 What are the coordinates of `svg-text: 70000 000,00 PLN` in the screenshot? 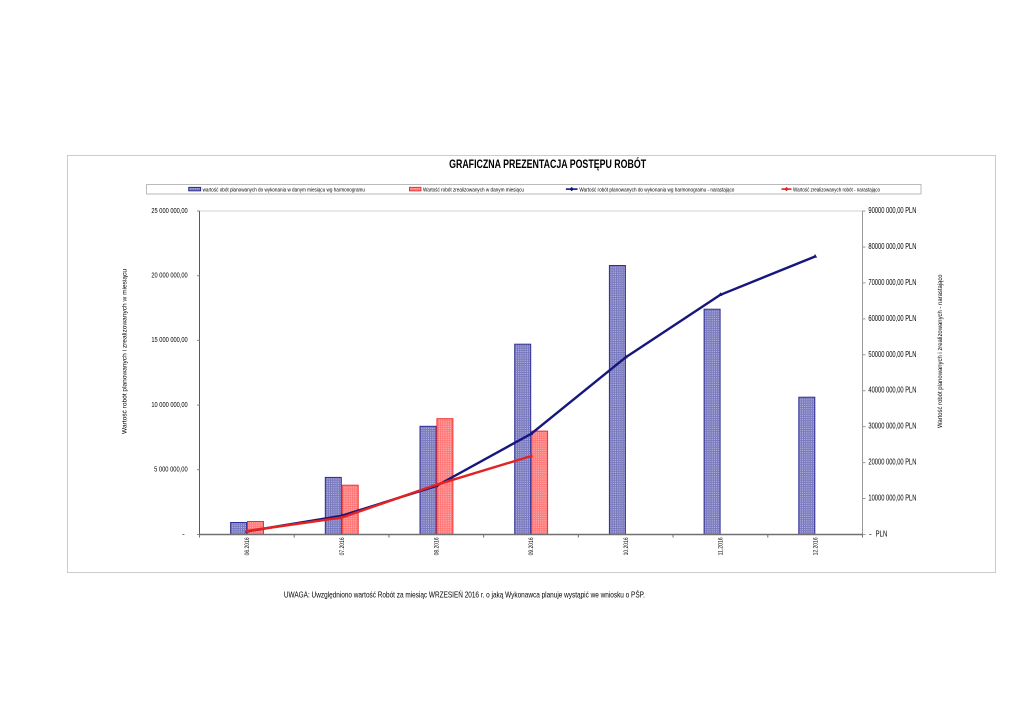 It's located at (892, 282).